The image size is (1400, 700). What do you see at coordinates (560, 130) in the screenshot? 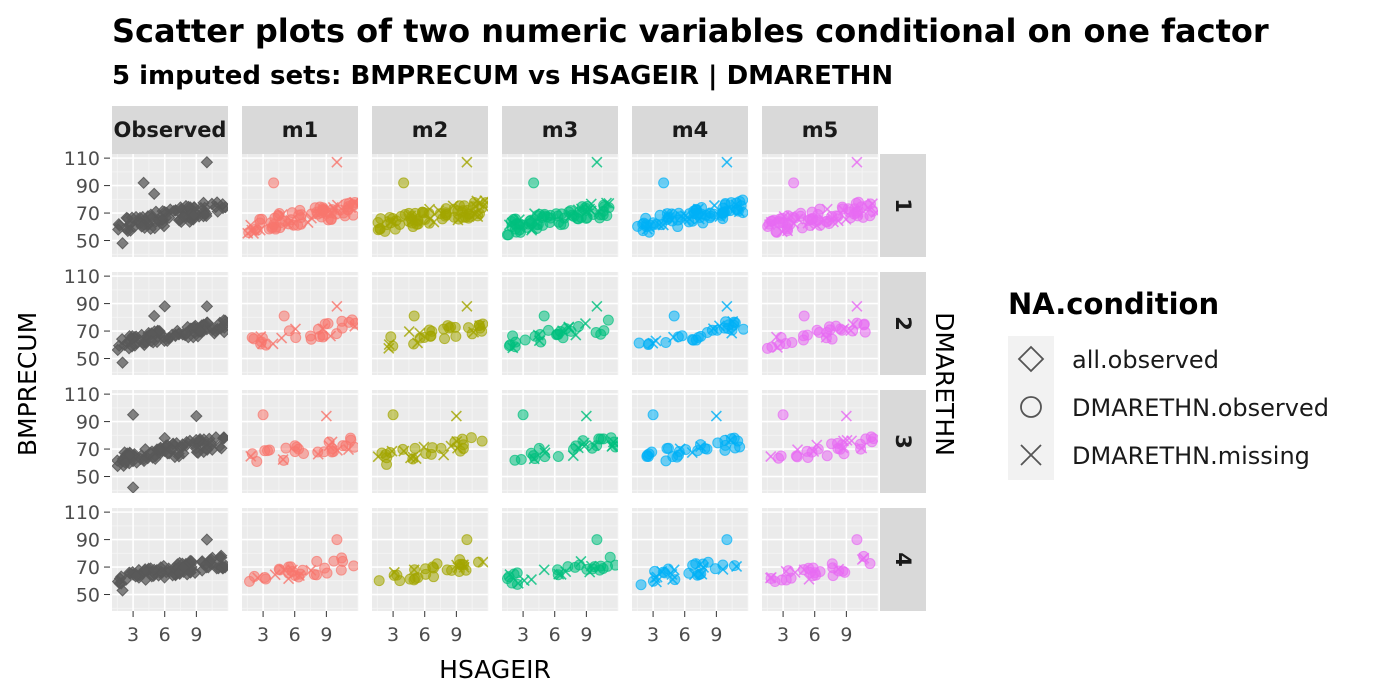
I see `column-strip-label: m3` at bounding box center [560, 130].